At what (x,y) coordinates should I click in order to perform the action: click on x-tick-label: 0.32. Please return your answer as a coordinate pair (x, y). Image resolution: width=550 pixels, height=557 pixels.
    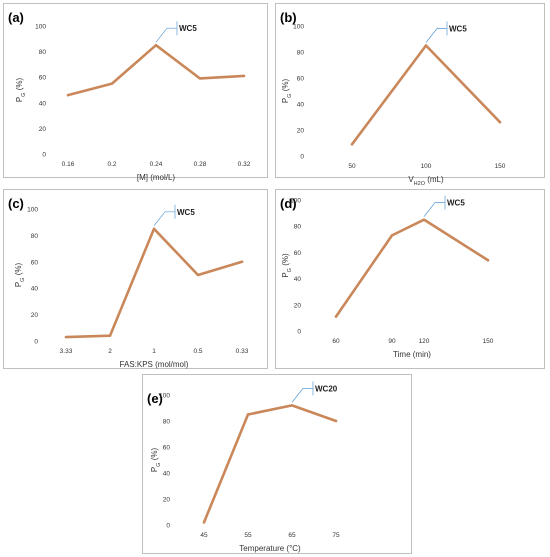
    Looking at the image, I should click on (244, 164).